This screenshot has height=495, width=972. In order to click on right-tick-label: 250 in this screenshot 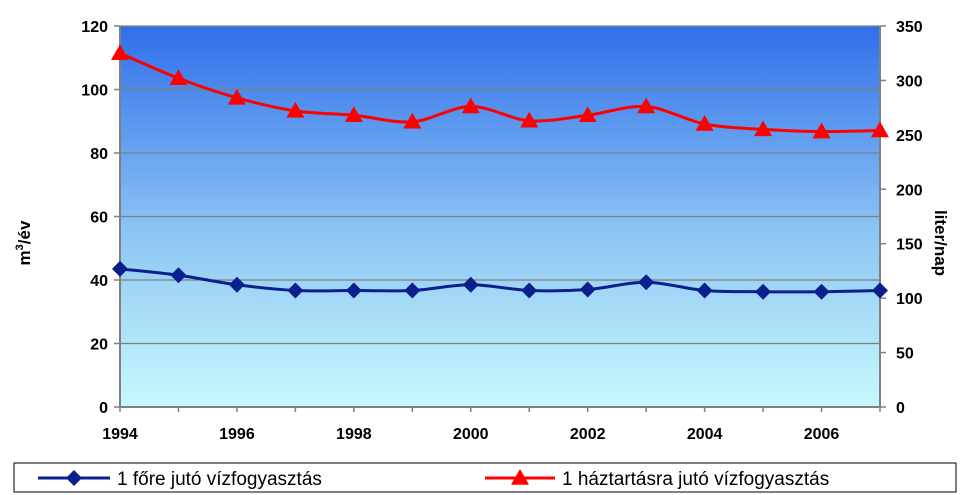, I will do `click(909, 136)`.